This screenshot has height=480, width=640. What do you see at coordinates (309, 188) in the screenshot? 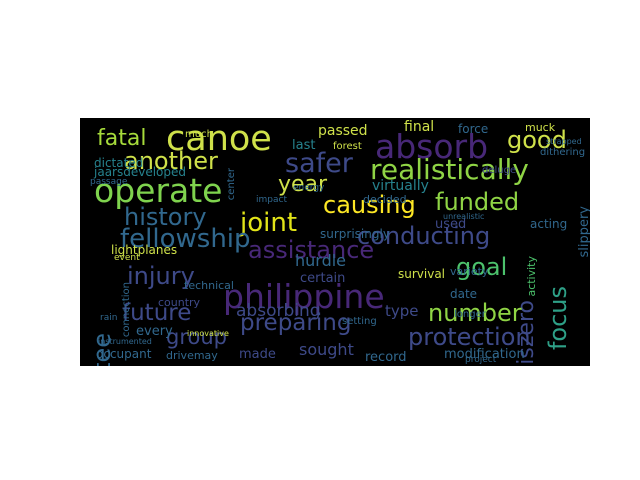
I see `word-cloud-word: energy` at bounding box center [309, 188].